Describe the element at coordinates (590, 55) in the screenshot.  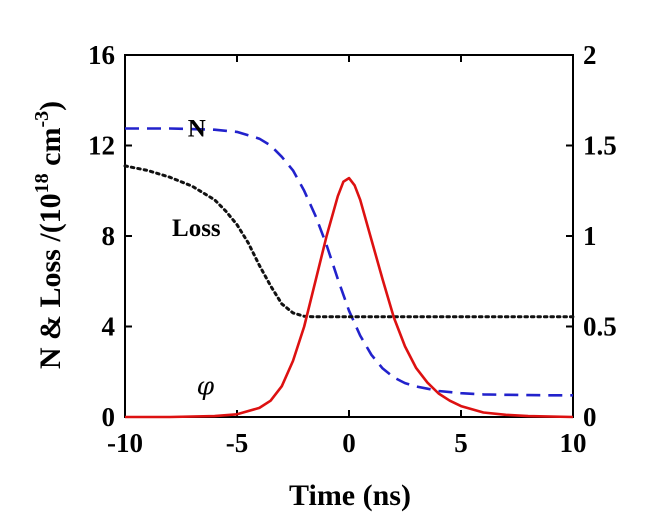
I see `y-right-tick-label: 2` at that location.